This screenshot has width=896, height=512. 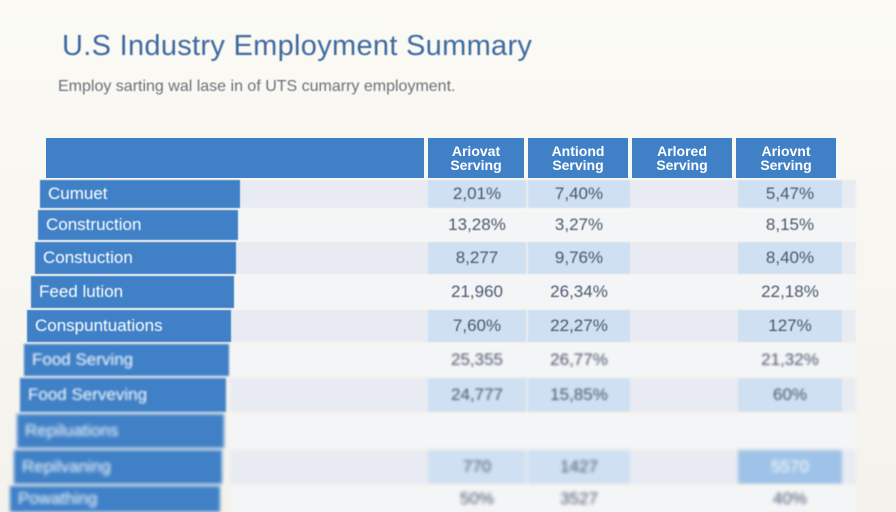 What do you see at coordinates (790, 359) in the screenshot?
I see `table-cell: 21,32%` at bounding box center [790, 359].